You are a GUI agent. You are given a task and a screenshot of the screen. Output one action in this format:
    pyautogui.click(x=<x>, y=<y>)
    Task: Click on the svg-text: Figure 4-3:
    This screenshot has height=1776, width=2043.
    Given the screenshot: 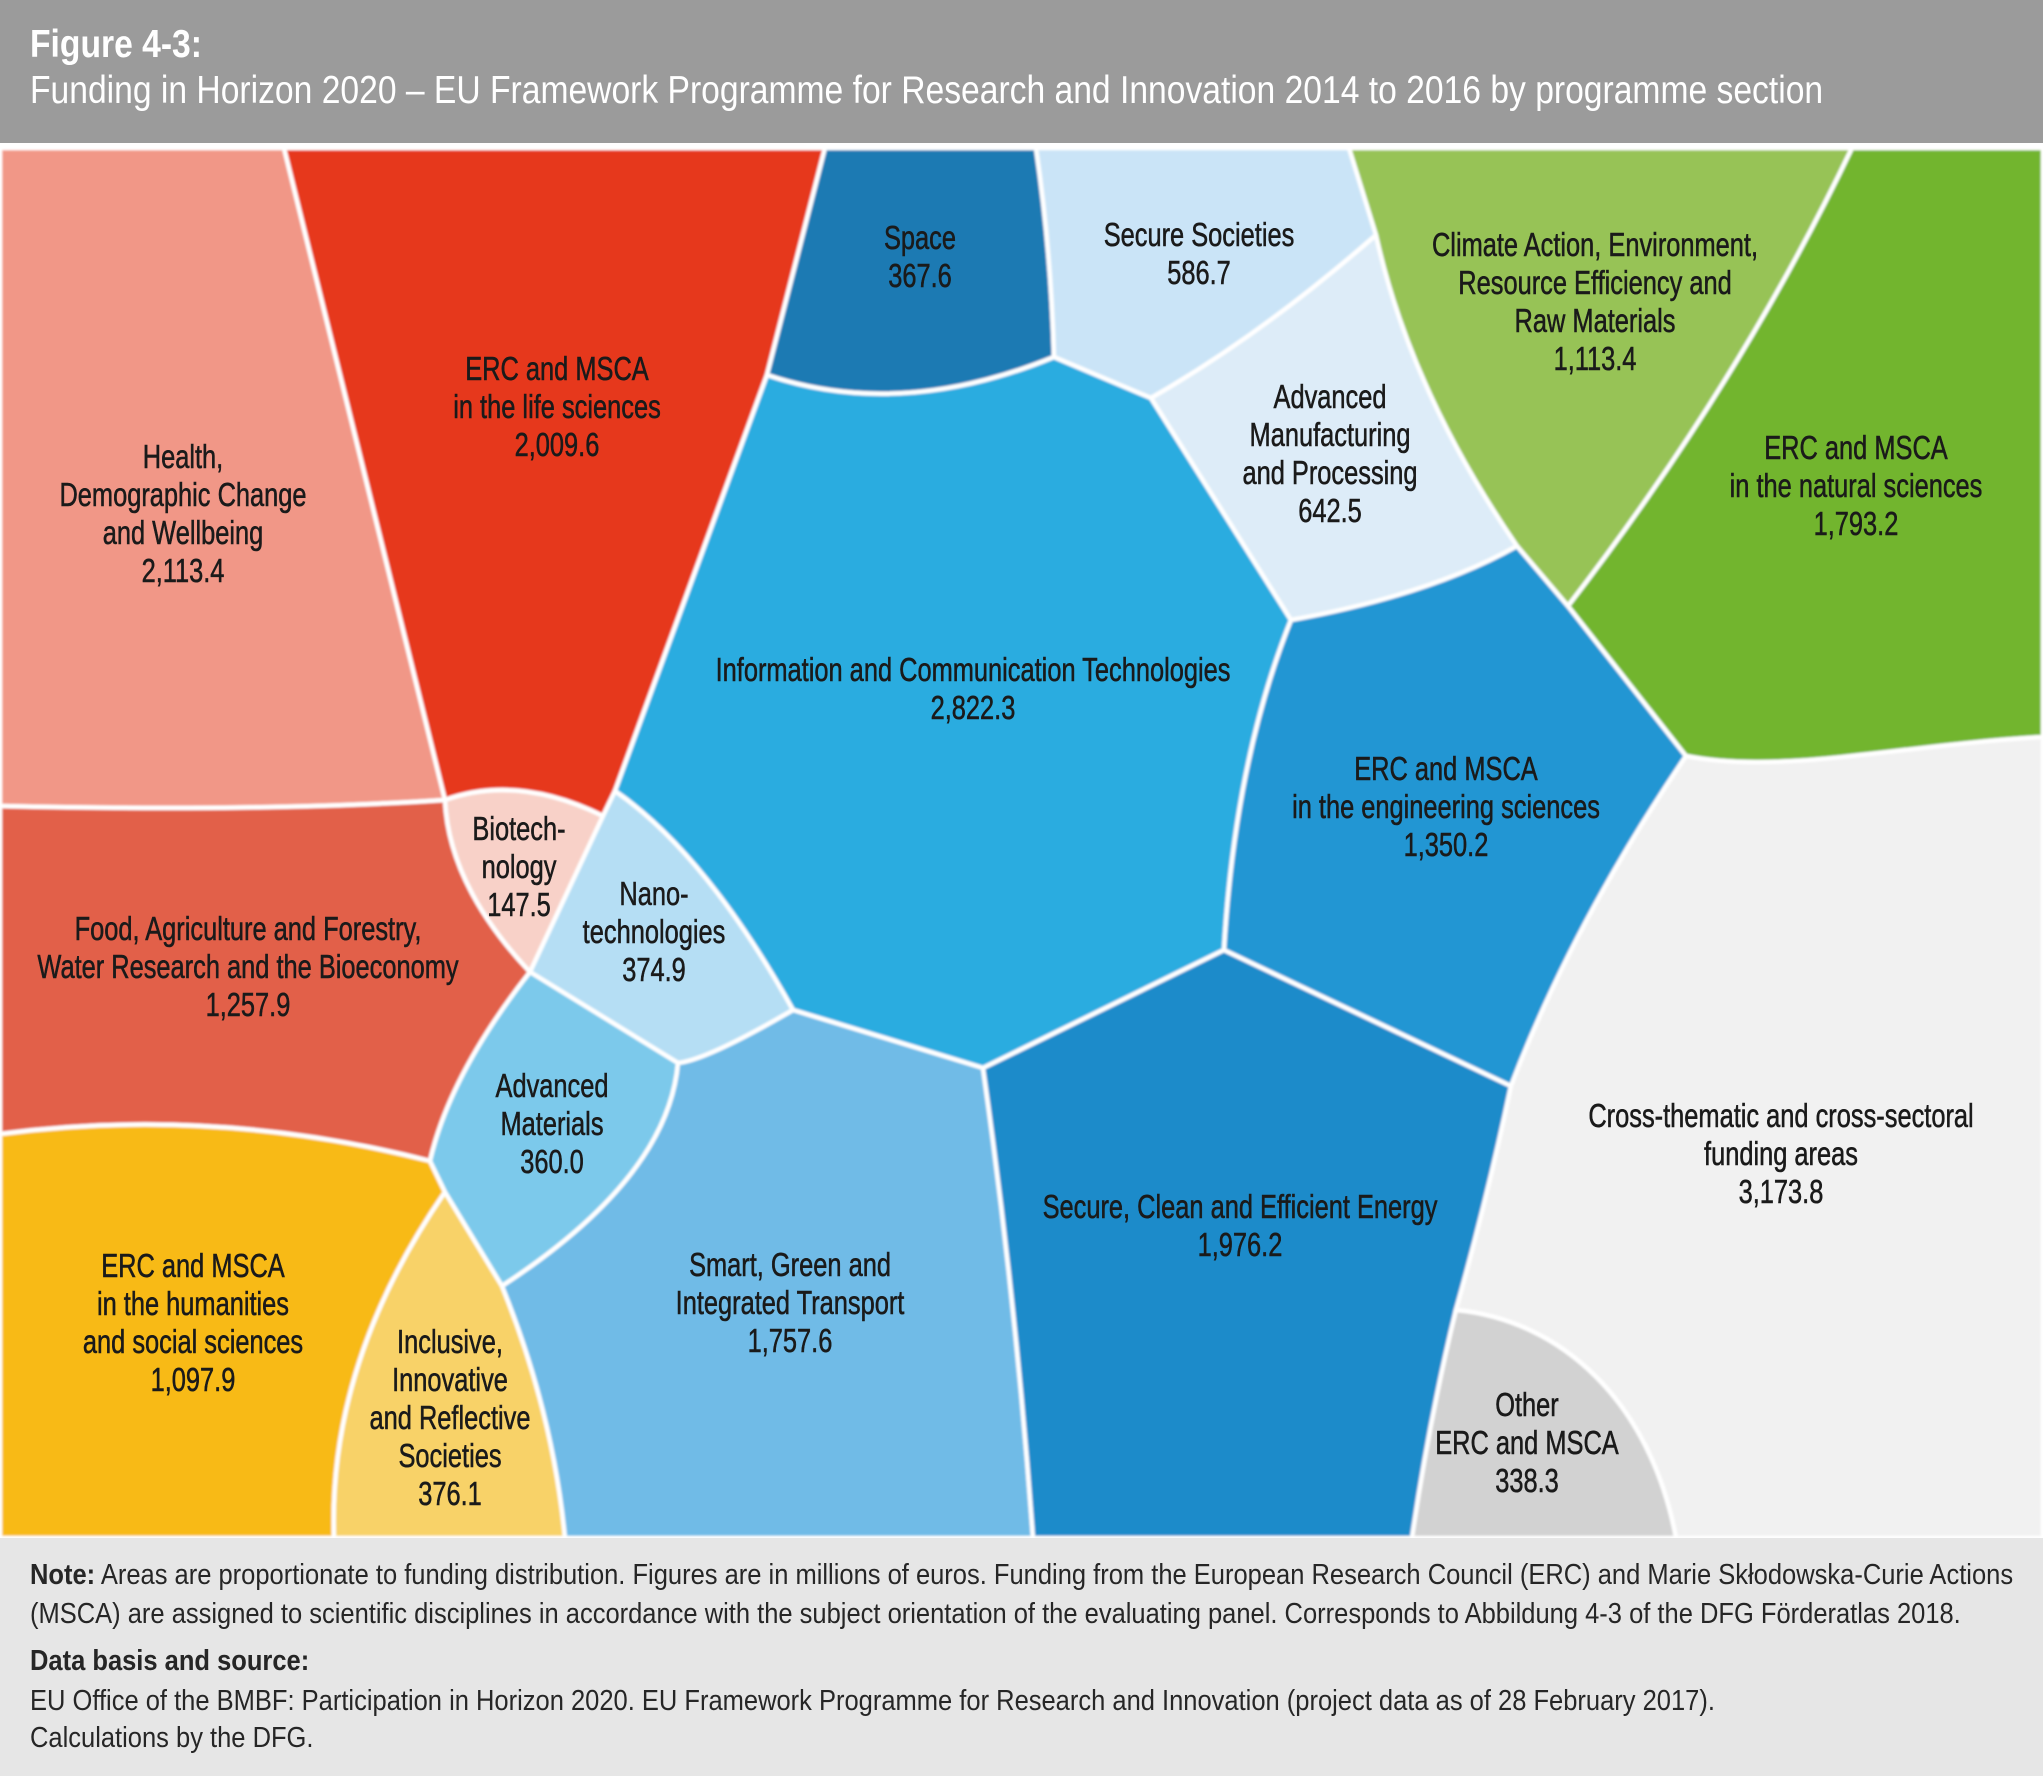 What is the action you would take?
    pyautogui.click(x=116, y=44)
    